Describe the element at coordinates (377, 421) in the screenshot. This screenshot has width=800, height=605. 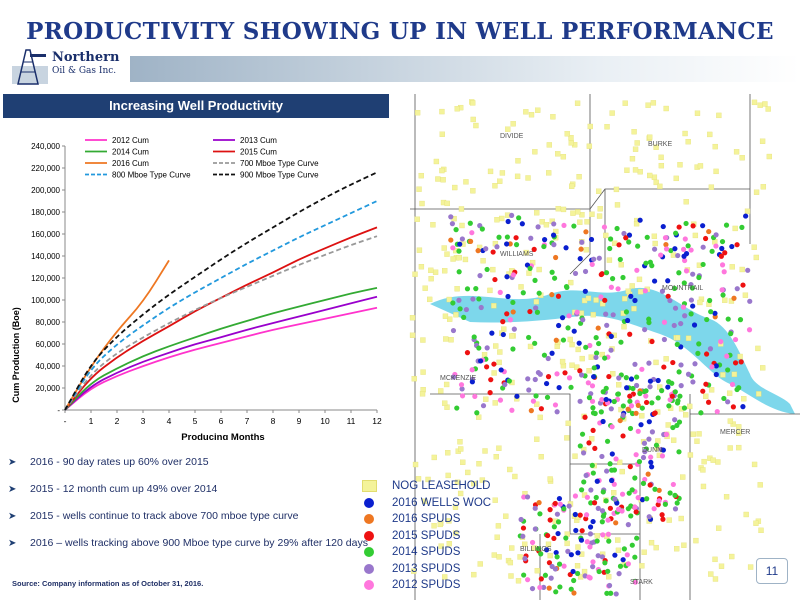
I see `x-tick-label: 12` at that location.